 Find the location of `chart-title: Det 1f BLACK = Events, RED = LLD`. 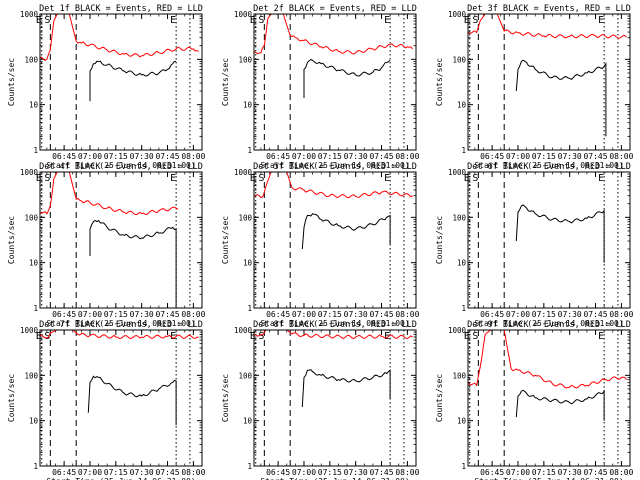

chart-title: Det 1f BLACK = Events, RED = LLD is located at coordinates (121, 9).